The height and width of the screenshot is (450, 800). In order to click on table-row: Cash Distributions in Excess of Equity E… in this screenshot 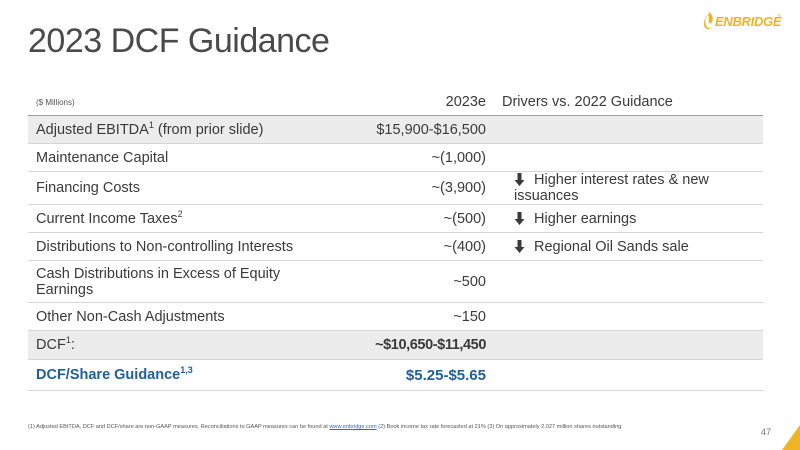, I will do `click(395, 281)`.